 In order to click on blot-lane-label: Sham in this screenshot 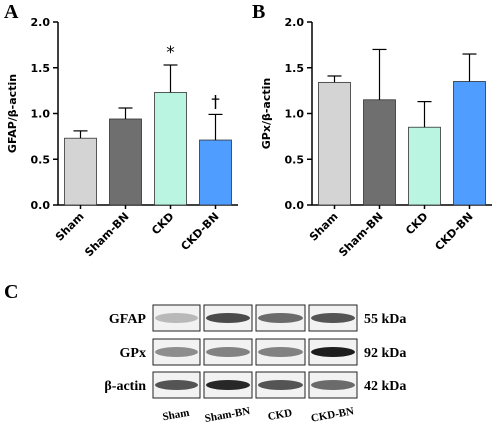, I will do `click(176, 415)`.